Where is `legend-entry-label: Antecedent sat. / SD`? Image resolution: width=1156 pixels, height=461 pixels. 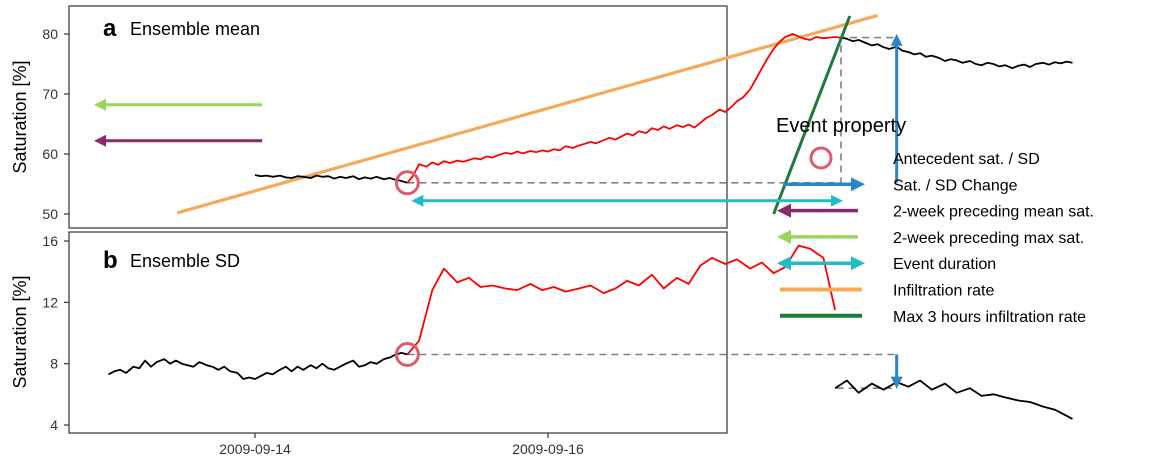 legend-entry-label: Antecedent sat. / SD is located at coordinates (966, 159).